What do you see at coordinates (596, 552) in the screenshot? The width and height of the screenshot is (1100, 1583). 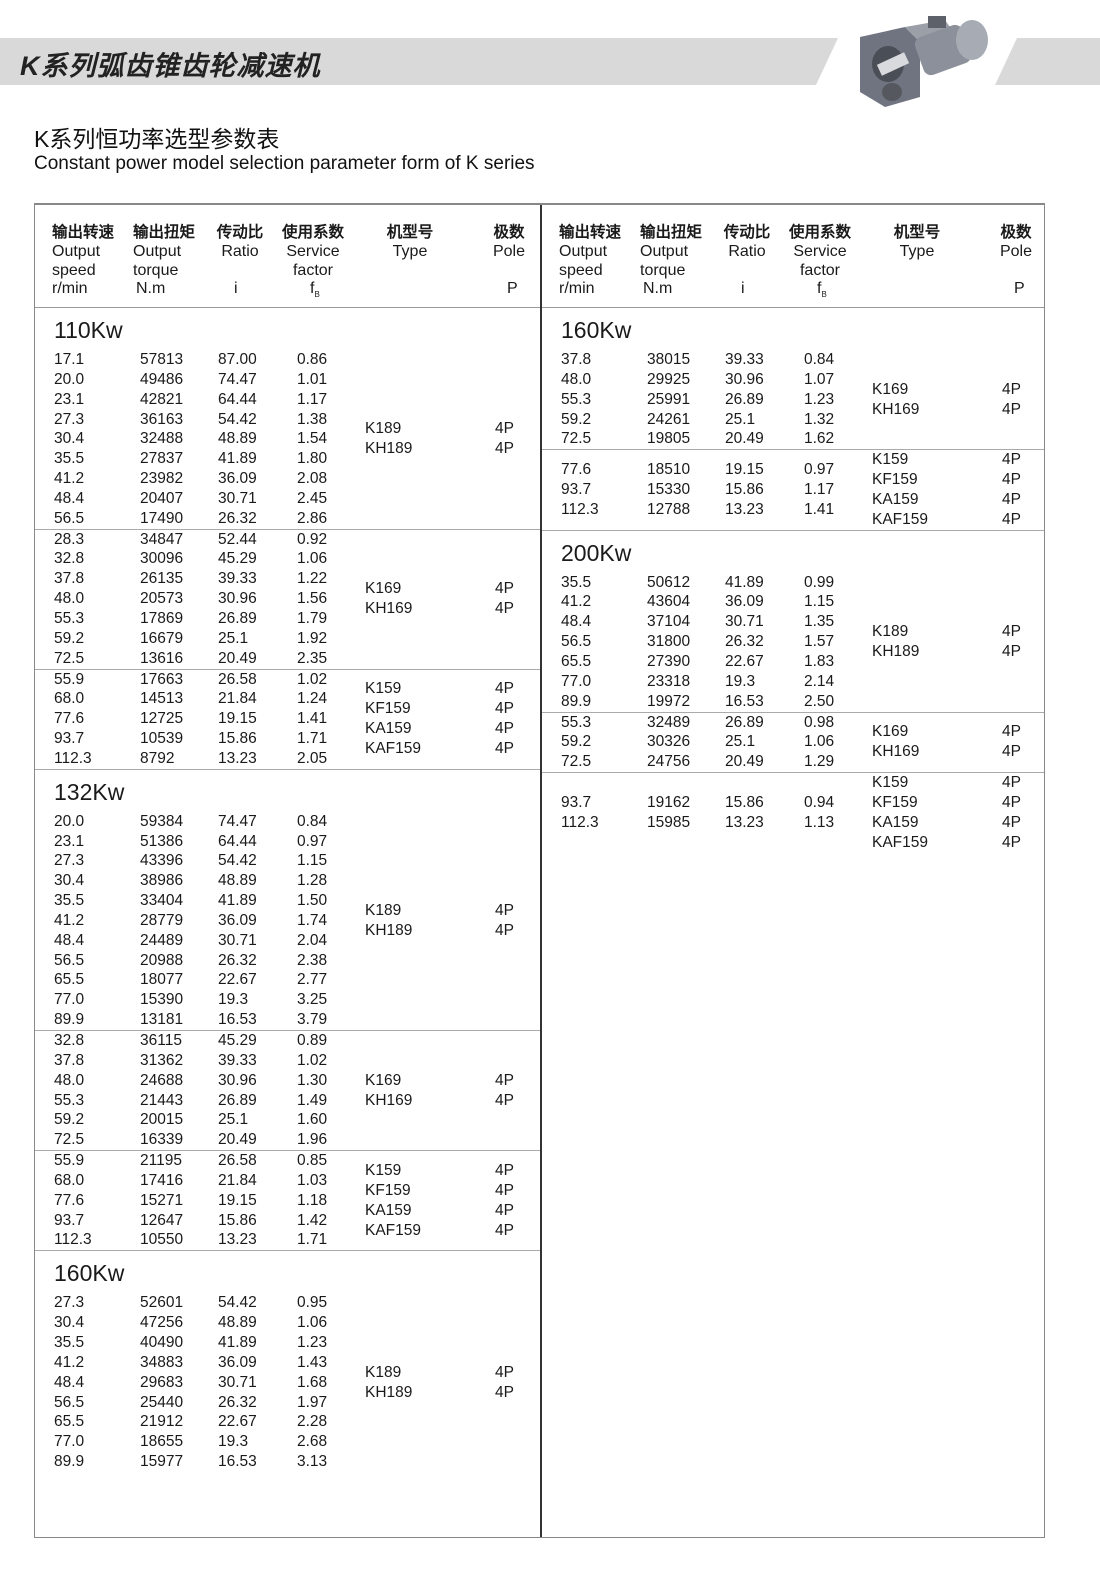 I see `section-title: 200Kw` at bounding box center [596, 552].